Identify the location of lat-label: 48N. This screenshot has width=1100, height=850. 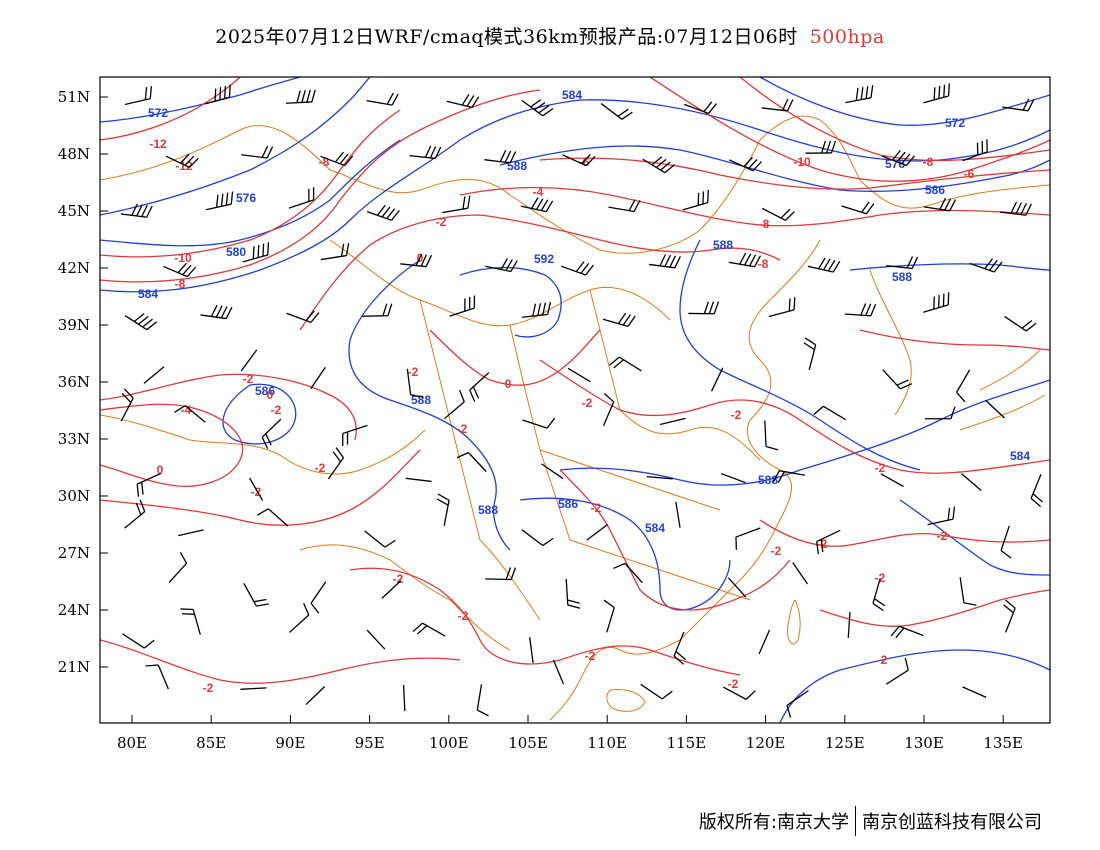
(74, 154).